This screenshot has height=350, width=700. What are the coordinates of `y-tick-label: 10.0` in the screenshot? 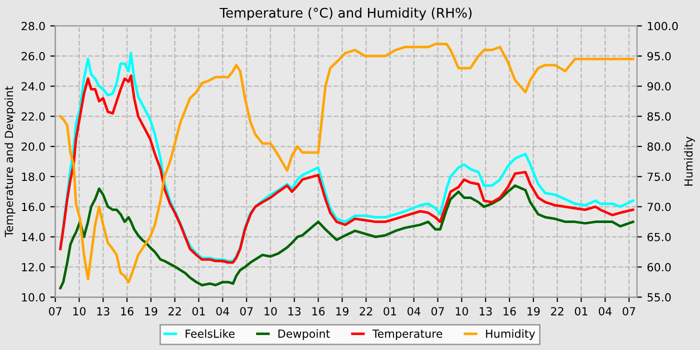 It's located at (33, 297).